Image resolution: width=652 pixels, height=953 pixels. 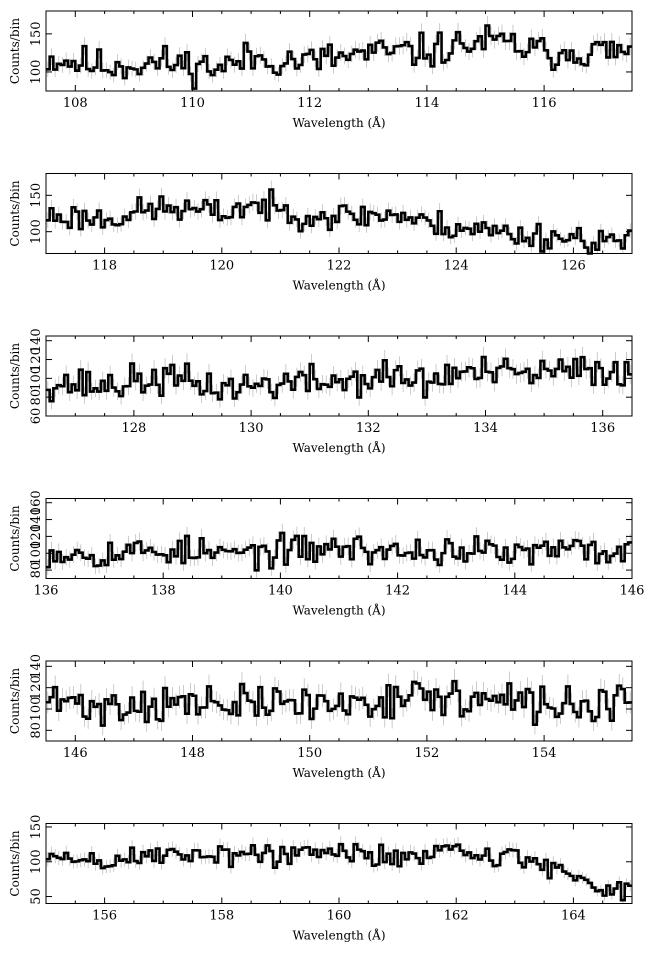 I want to click on y-tick-label: 60, so click(x=36, y=416).